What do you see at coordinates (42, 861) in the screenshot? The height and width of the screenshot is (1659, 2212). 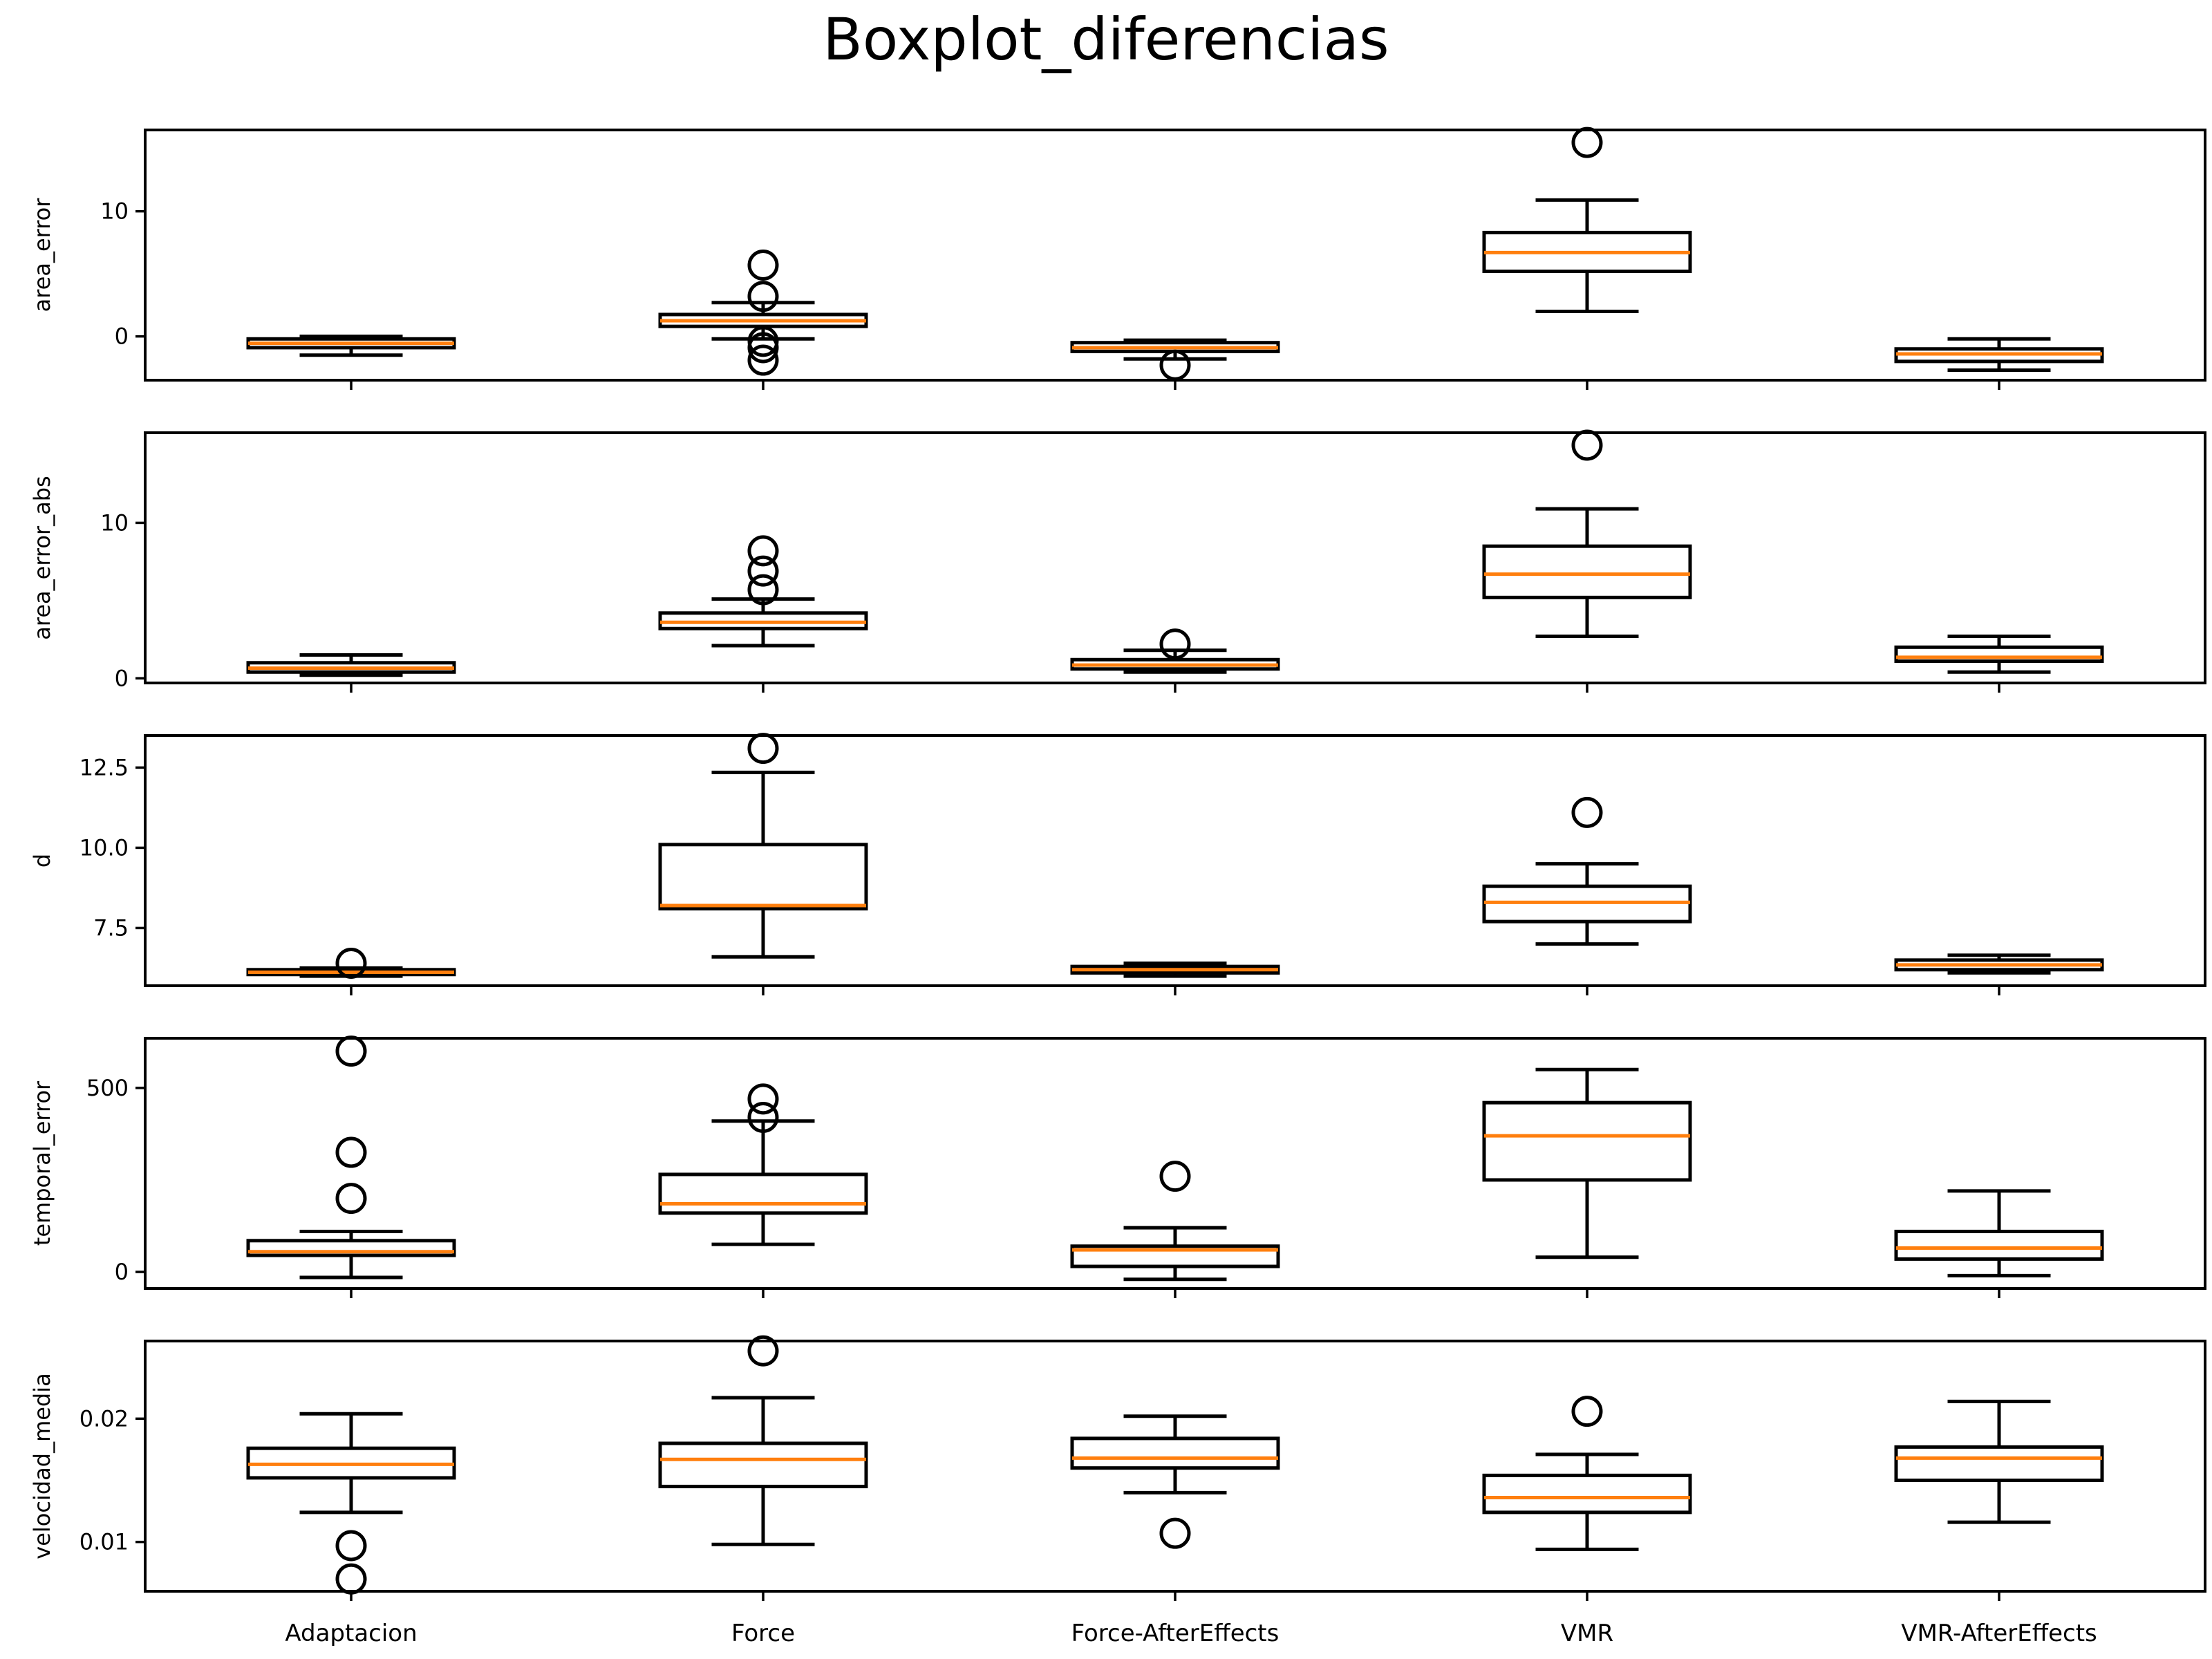 I see `y-axis-label: d` at bounding box center [42, 861].